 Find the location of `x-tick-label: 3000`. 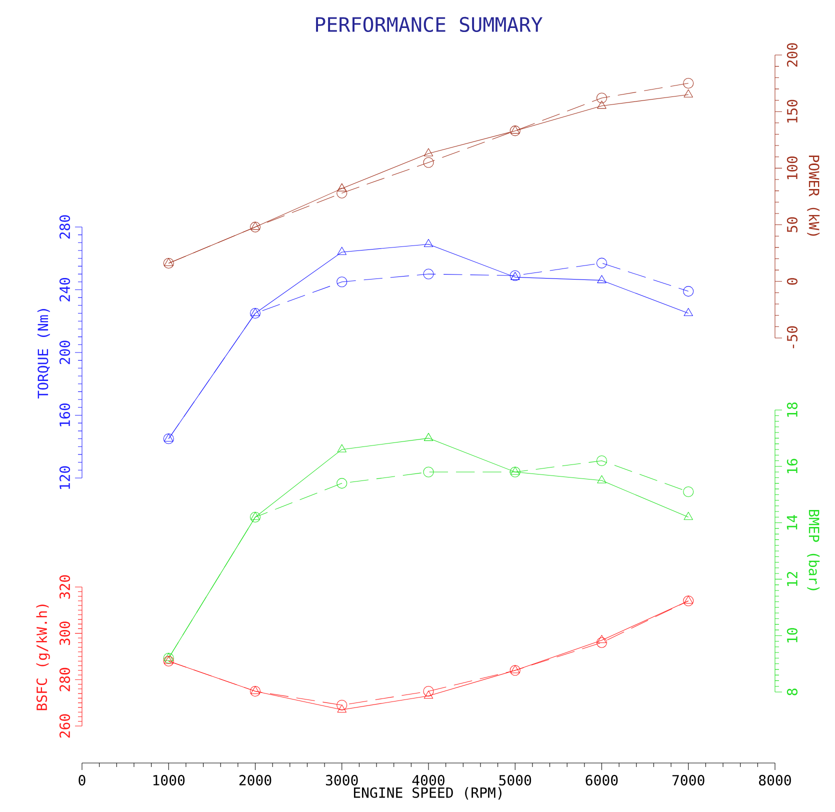

x-tick-label: 3000 is located at coordinates (342, 780).